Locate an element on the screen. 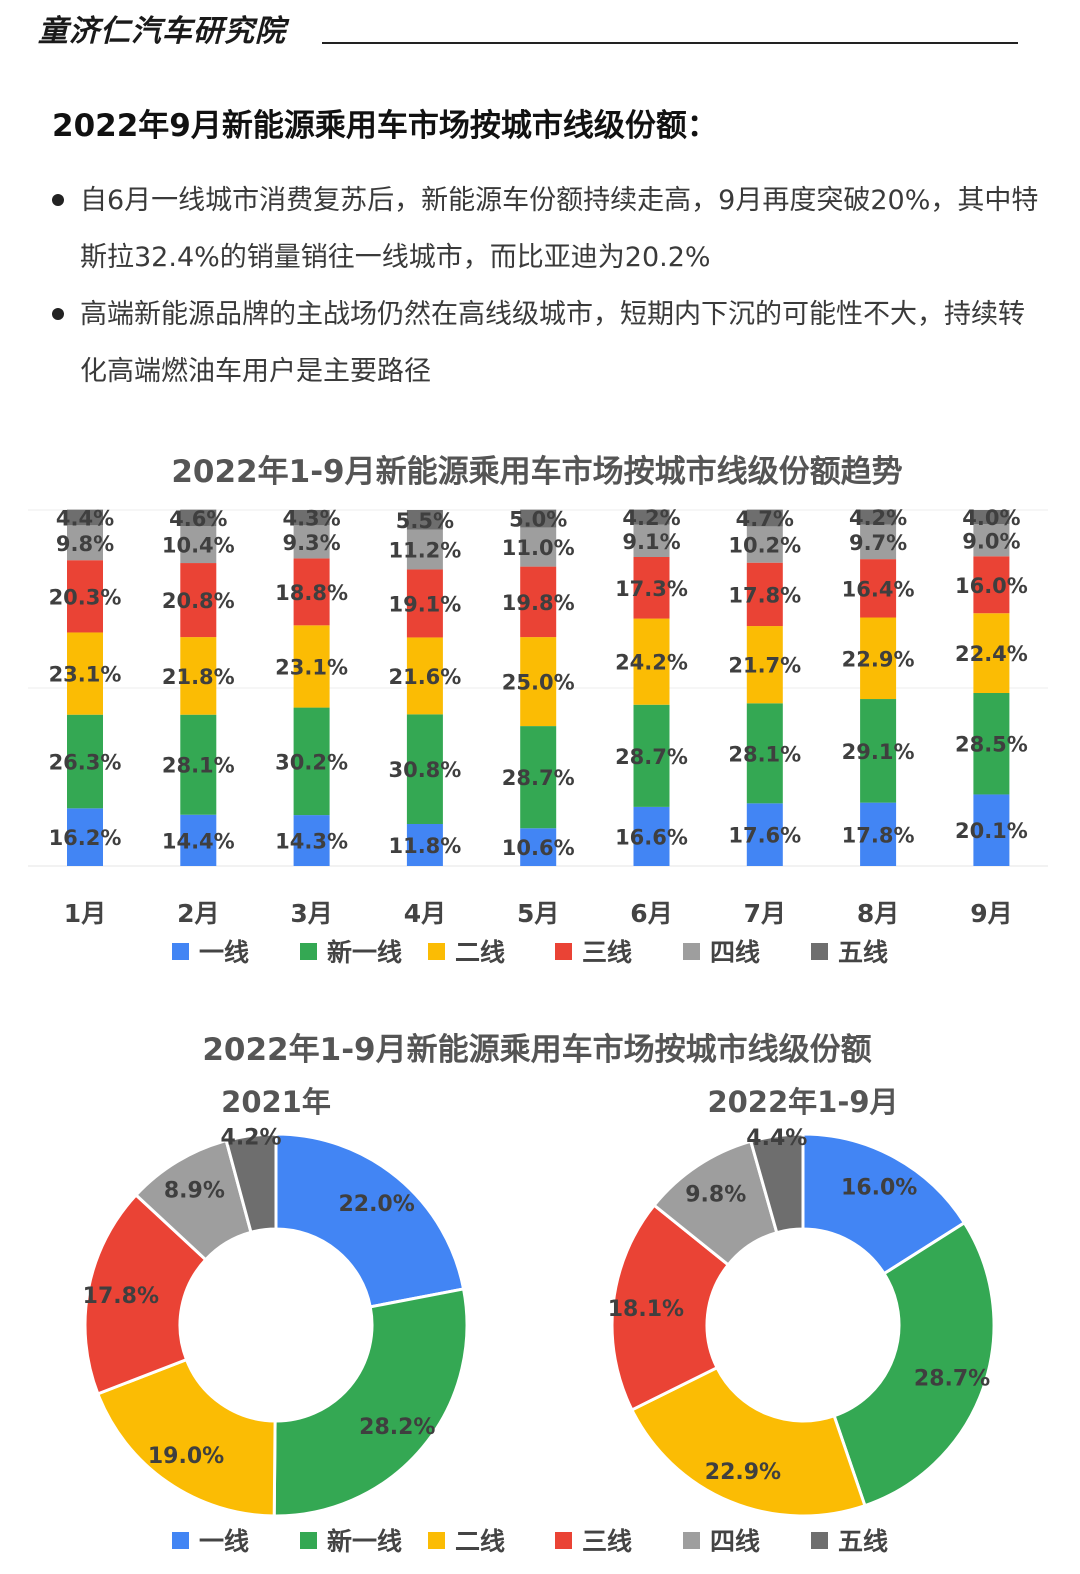 The width and height of the screenshot is (1080, 1574). bar-data-label: 23.1% is located at coordinates (85, 675).